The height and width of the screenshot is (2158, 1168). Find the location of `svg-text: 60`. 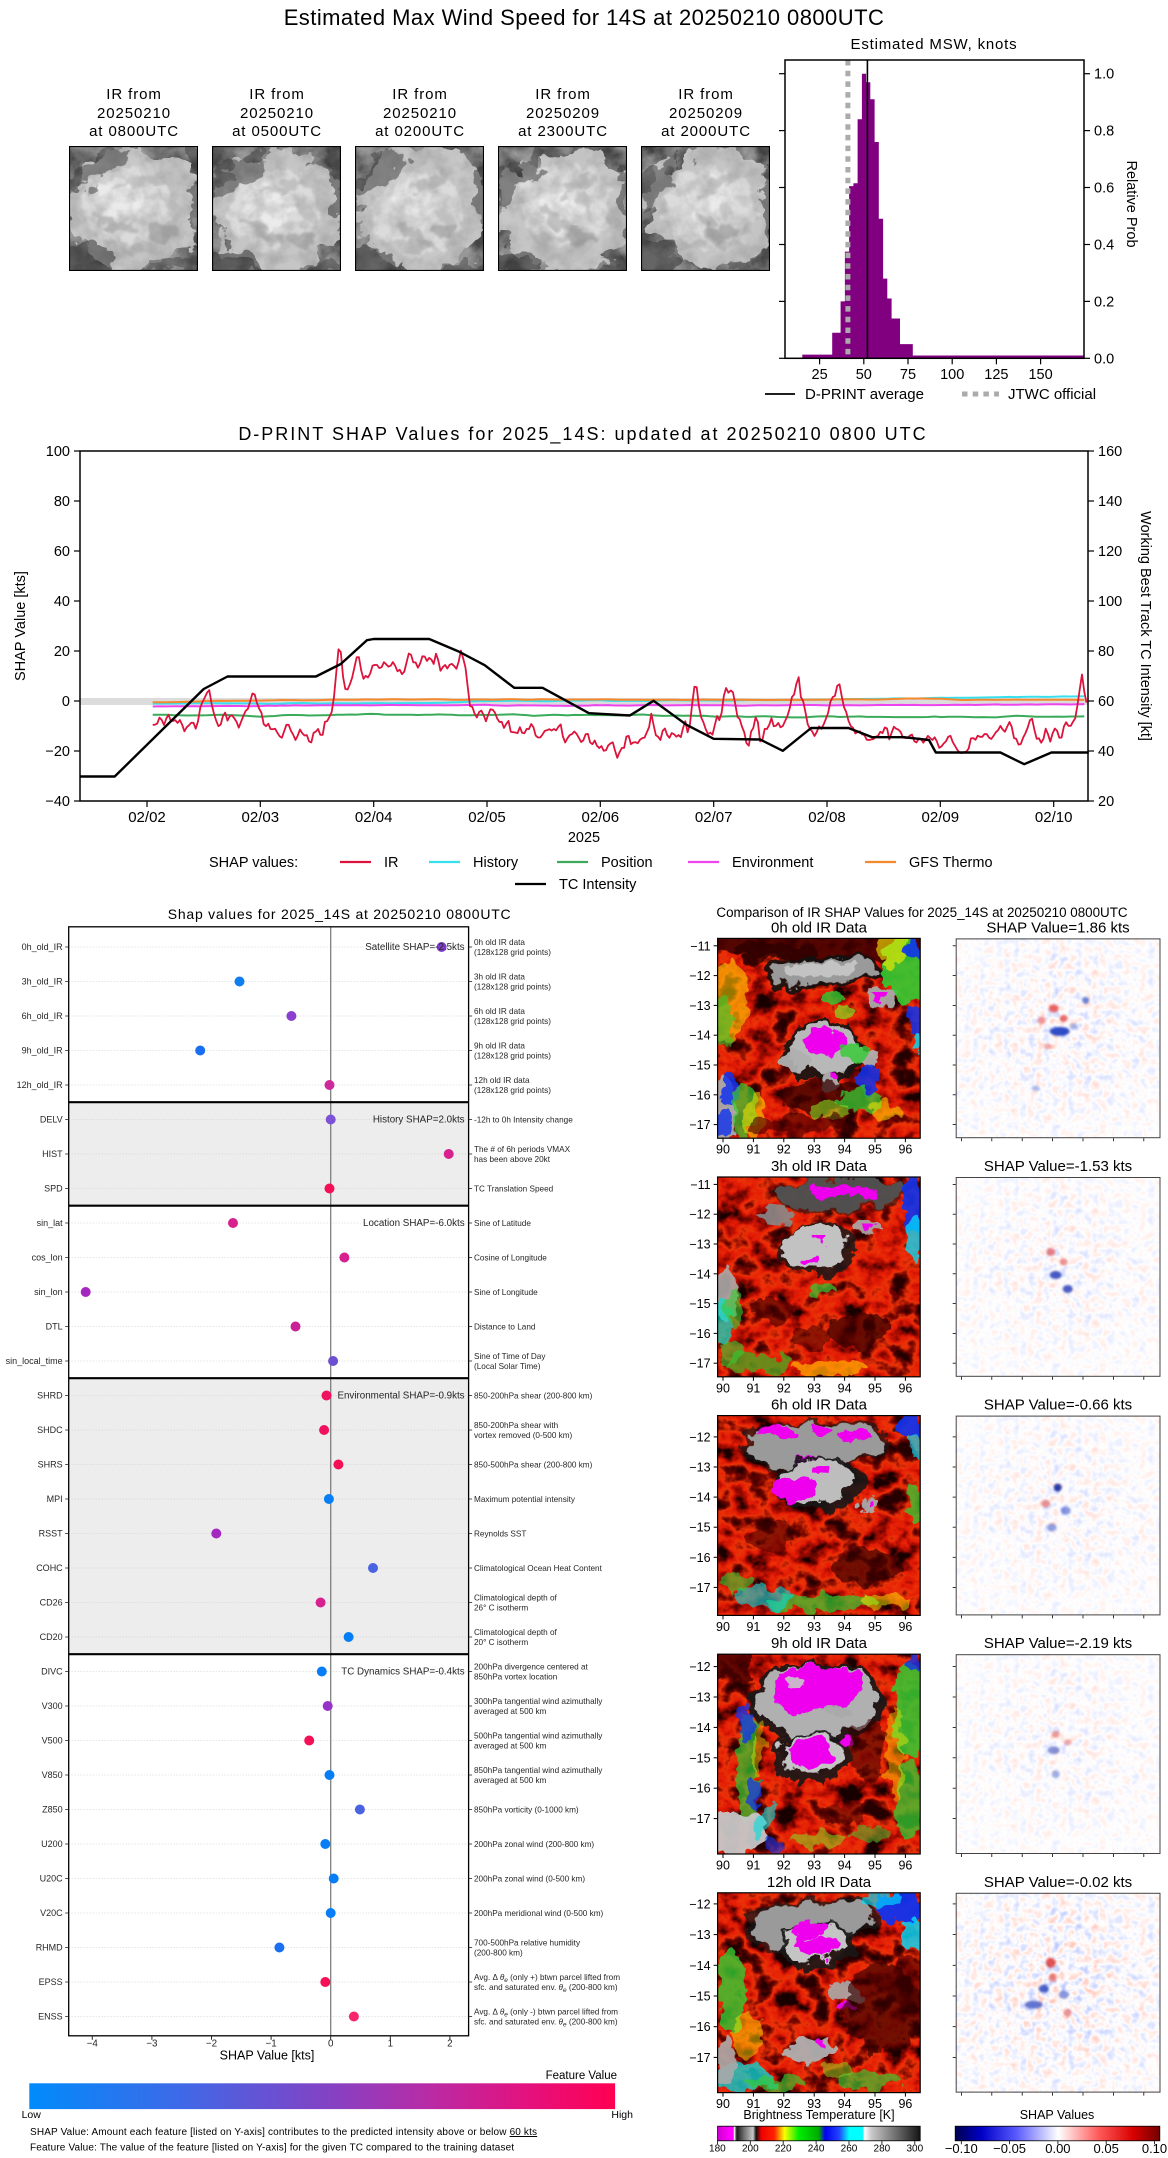

svg-text: 60 is located at coordinates (62, 552).